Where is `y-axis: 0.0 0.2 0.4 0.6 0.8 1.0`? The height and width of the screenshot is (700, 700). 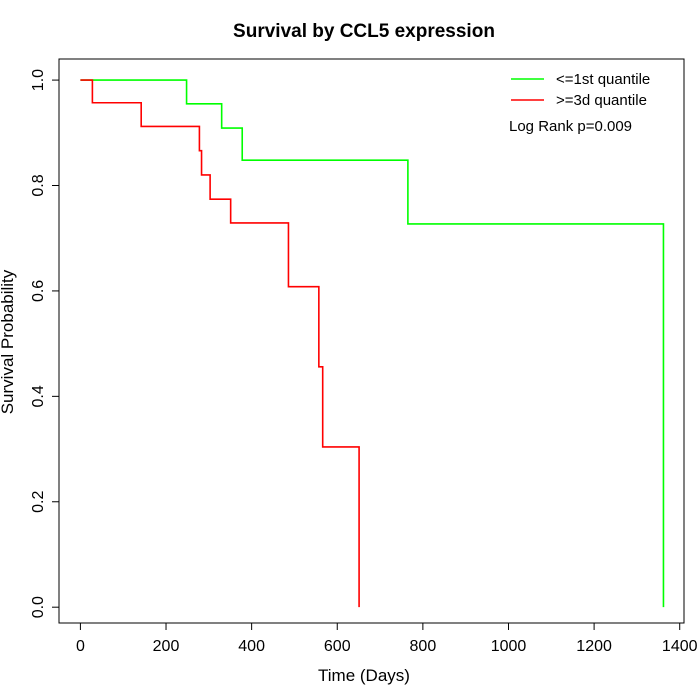
y-axis: 0.0 0.2 0.4 0.6 0.8 1.0 is located at coordinates (45, 343).